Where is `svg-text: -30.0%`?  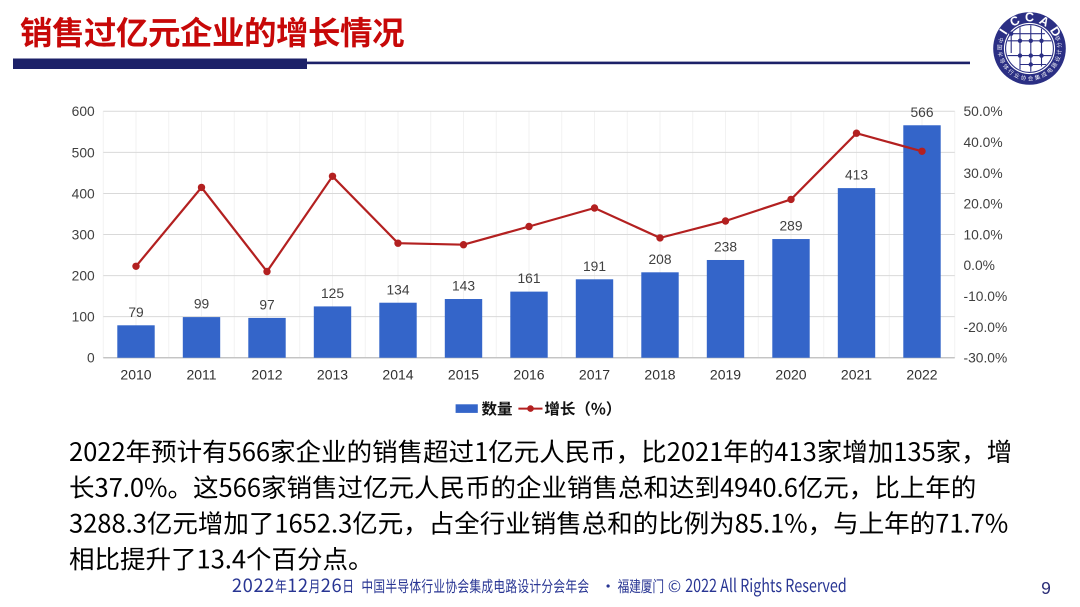 svg-text: -30.0% is located at coordinates (986, 358).